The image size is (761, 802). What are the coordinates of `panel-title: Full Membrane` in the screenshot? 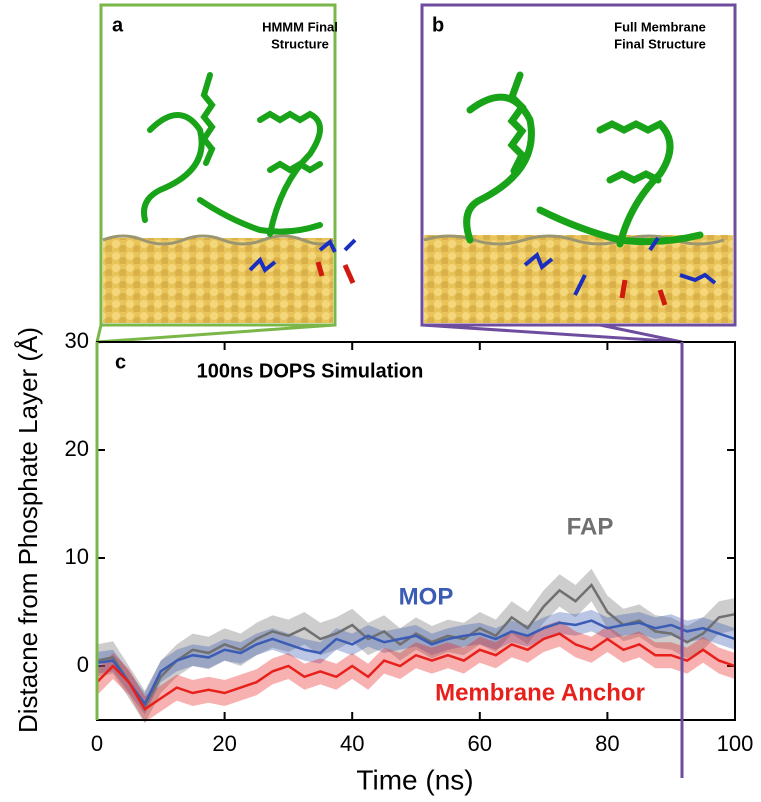 It's located at (660, 26).